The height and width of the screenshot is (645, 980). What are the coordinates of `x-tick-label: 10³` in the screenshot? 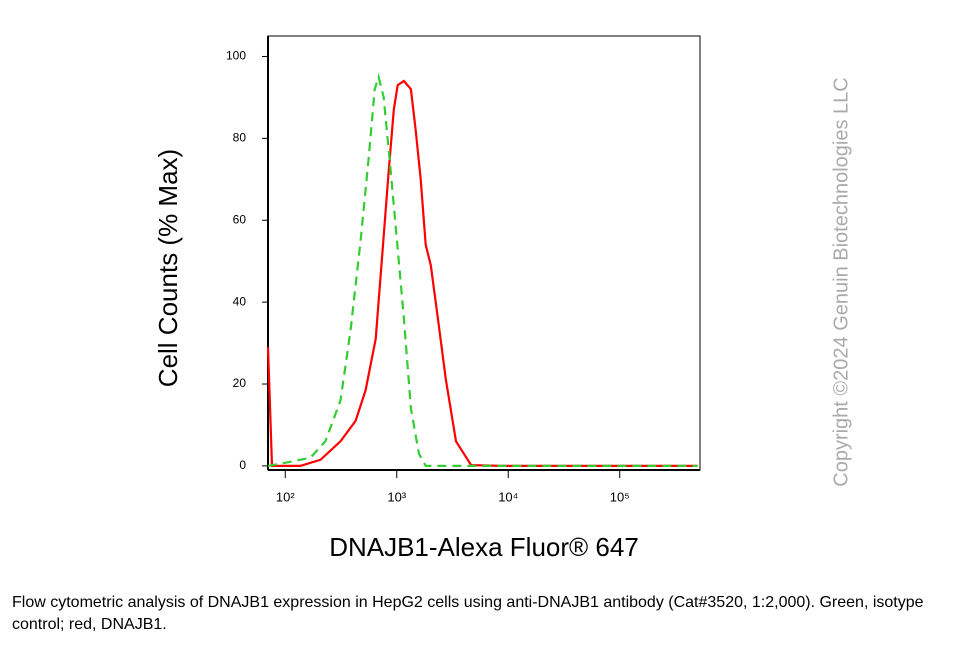 It's located at (396, 496).